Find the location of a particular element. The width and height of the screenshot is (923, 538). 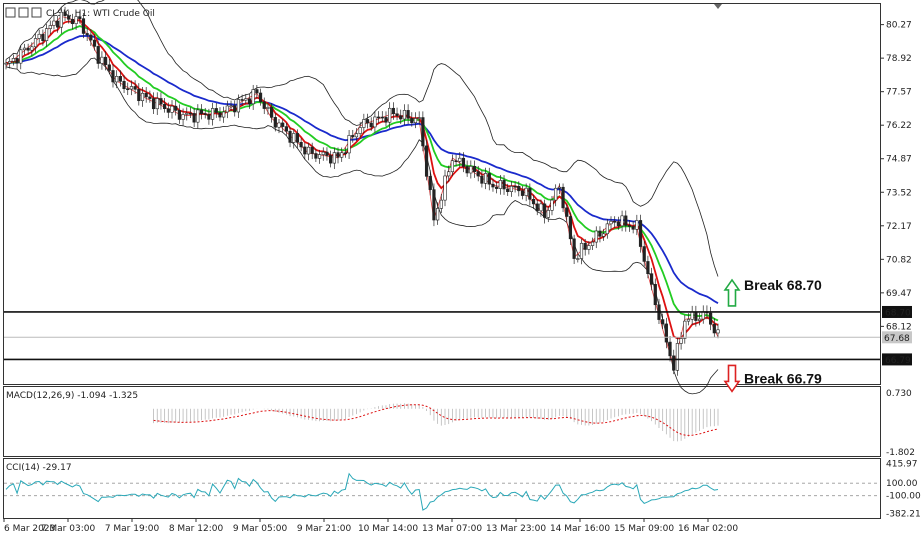

price-tick-label: 74.87 is located at coordinates (899, 160).